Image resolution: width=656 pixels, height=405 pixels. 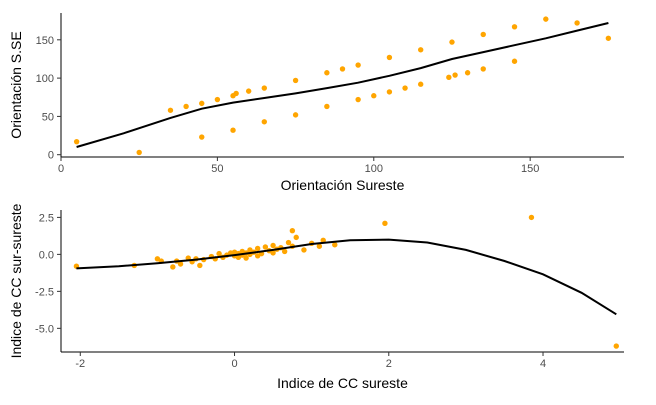 What do you see at coordinates (342, 383) in the screenshot?
I see `x-axis-title: Indice de CC sureste` at bounding box center [342, 383].